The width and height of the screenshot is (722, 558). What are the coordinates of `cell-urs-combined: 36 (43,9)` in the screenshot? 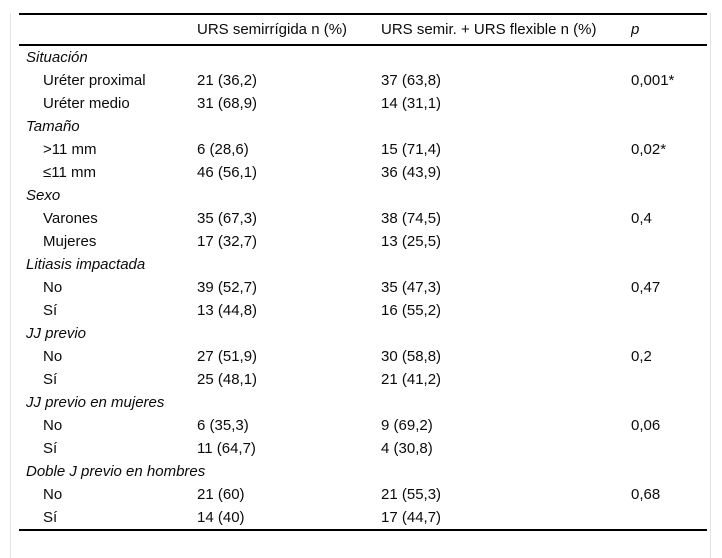 It's located at (411, 172).